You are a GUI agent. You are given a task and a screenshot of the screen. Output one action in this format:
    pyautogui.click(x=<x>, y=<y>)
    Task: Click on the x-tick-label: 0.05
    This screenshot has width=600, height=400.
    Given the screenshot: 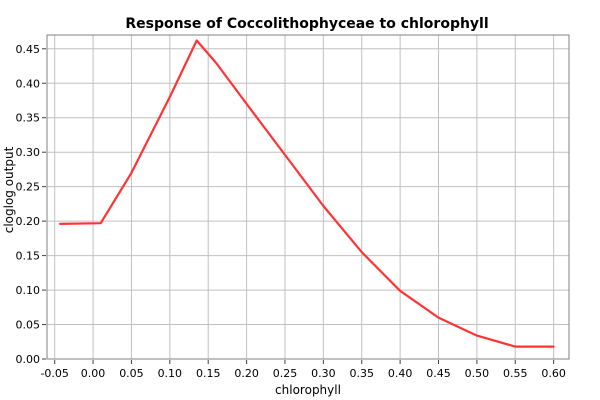 What is the action you would take?
    pyautogui.click(x=131, y=373)
    